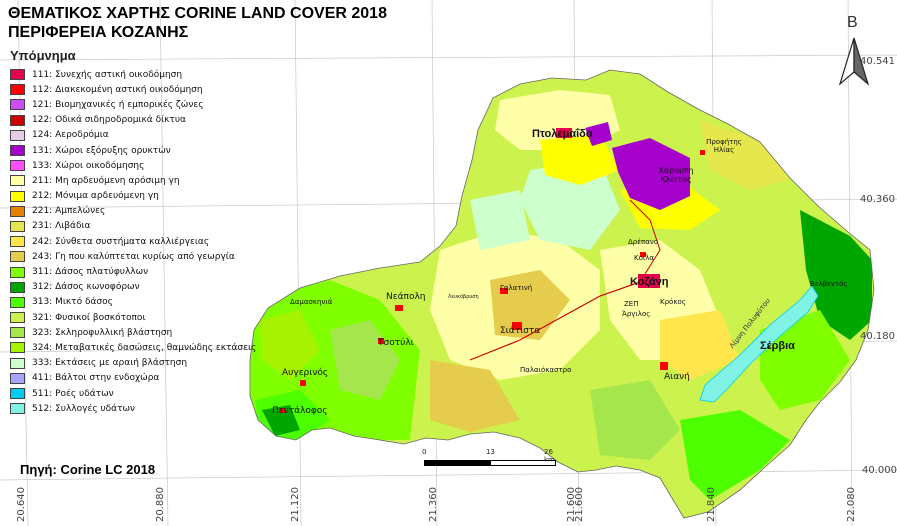 The image size is (897, 526). I want to click on legend-item: 121: Βιομηχανικές ή εμπορικές ζώνες, so click(127, 104).